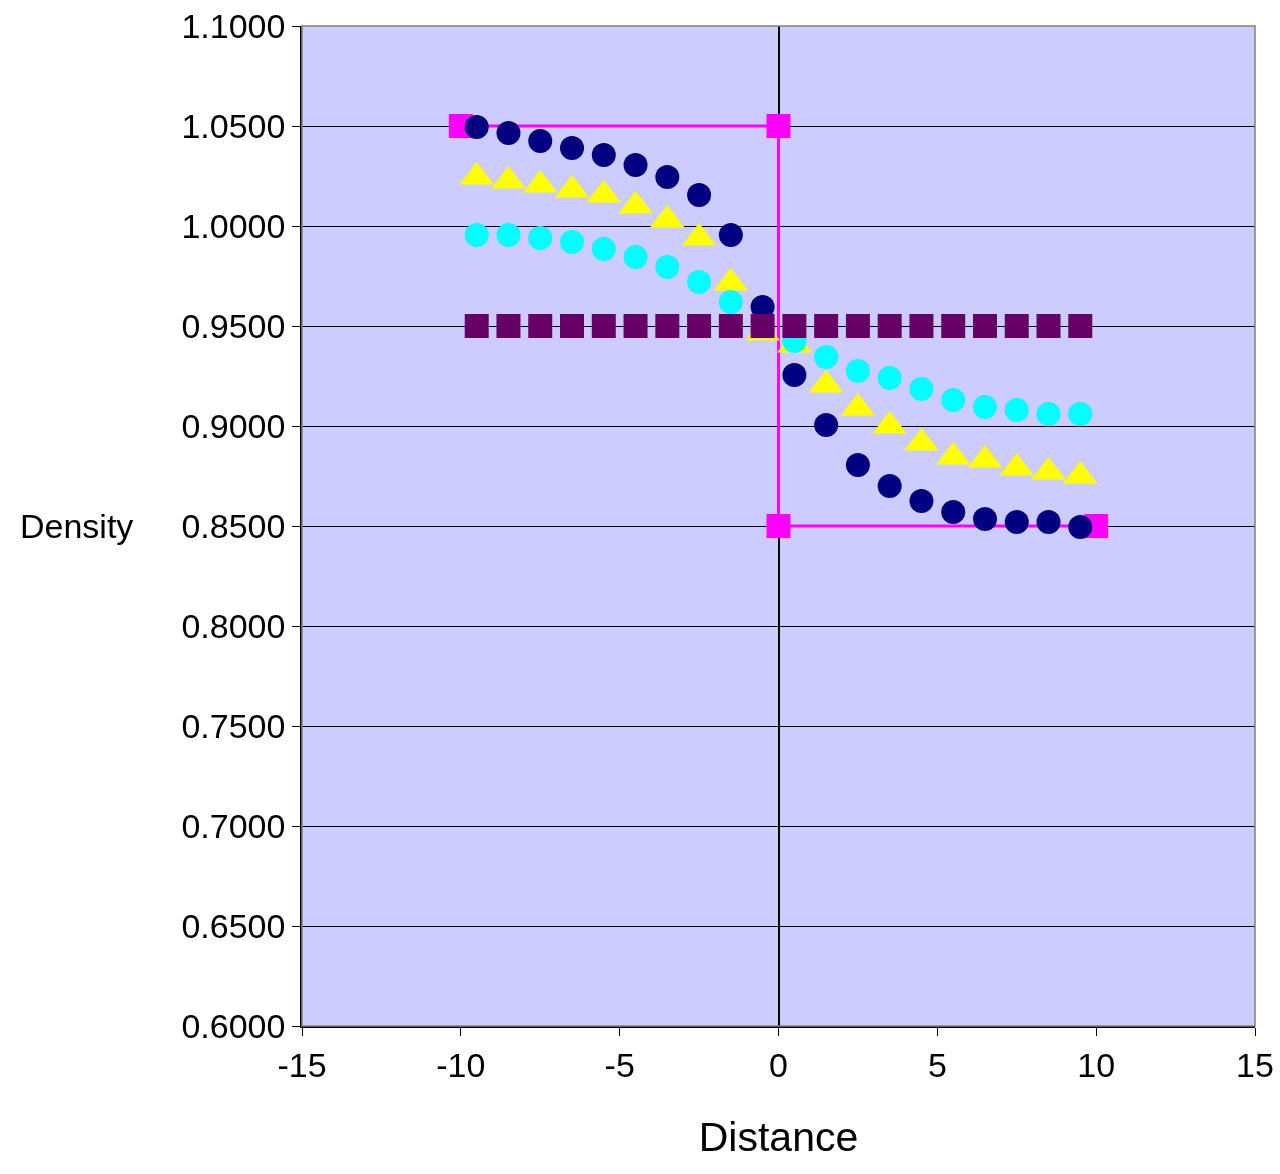 The image size is (1280, 1174). What do you see at coordinates (778, 1137) in the screenshot?
I see `x-axis-title: Distance` at bounding box center [778, 1137].